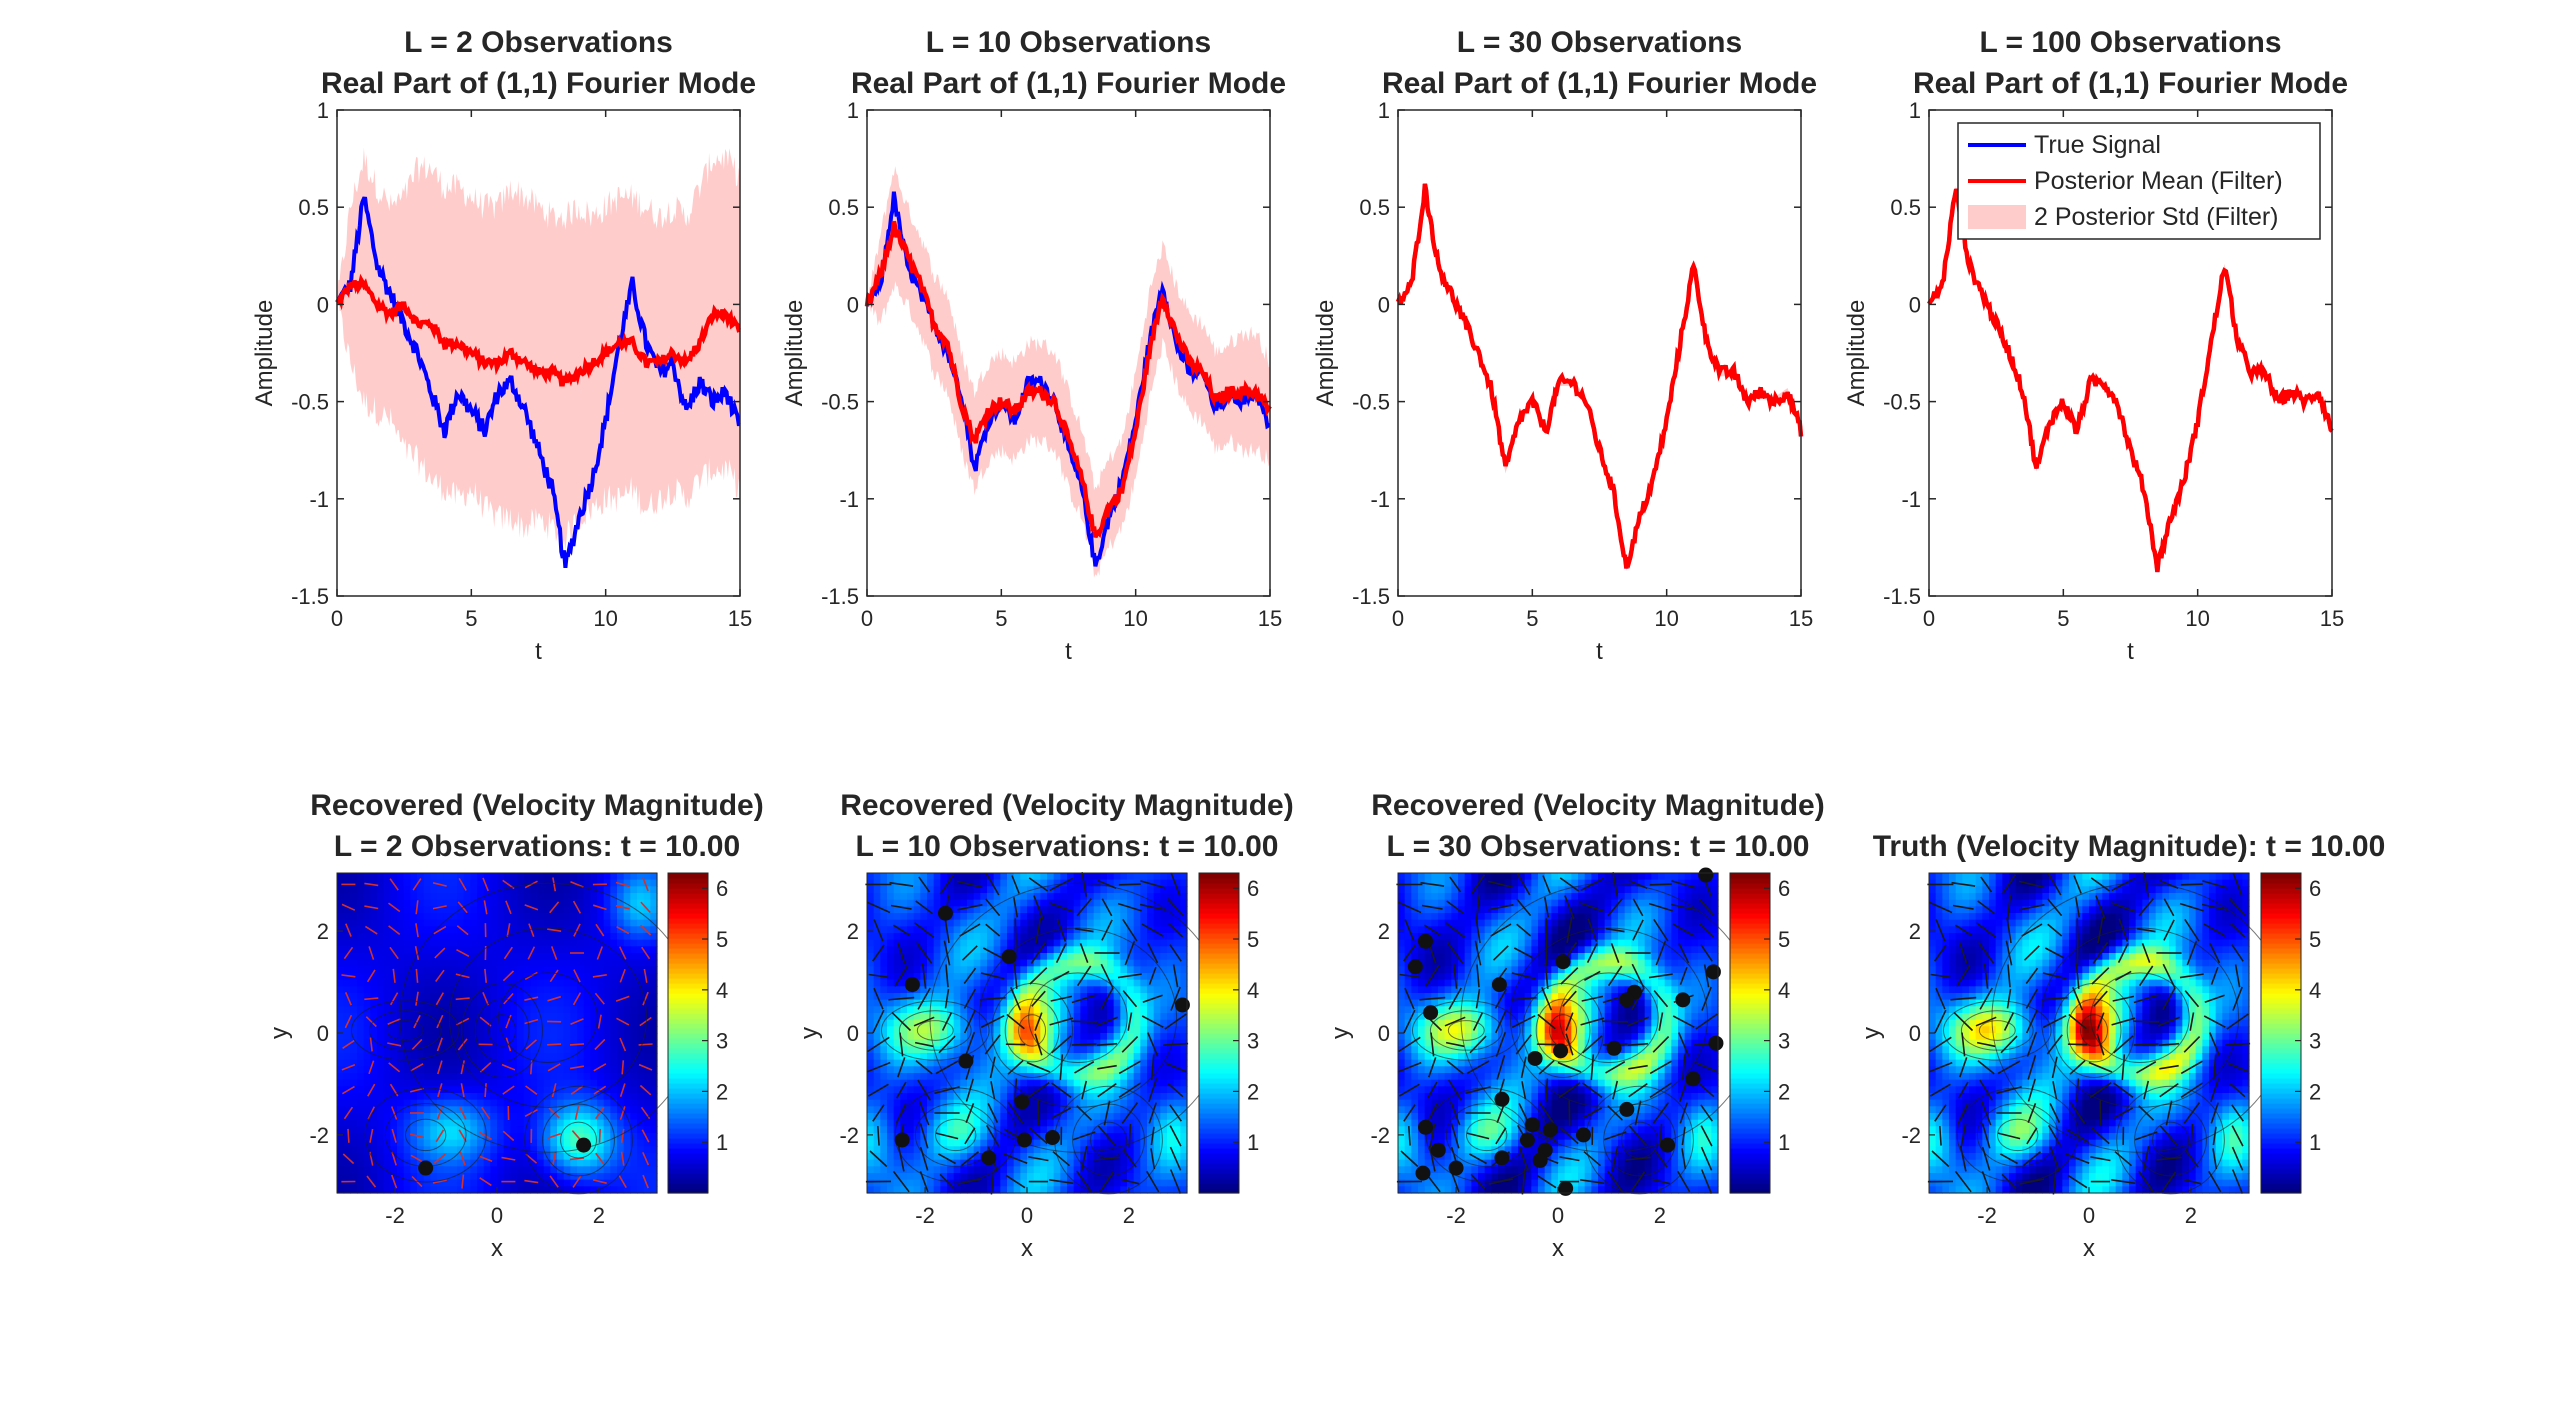  What do you see at coordinates (395, 1215) in the screenshot?
I see `x-tick-label: -2` at bounding box center [395, 1215].